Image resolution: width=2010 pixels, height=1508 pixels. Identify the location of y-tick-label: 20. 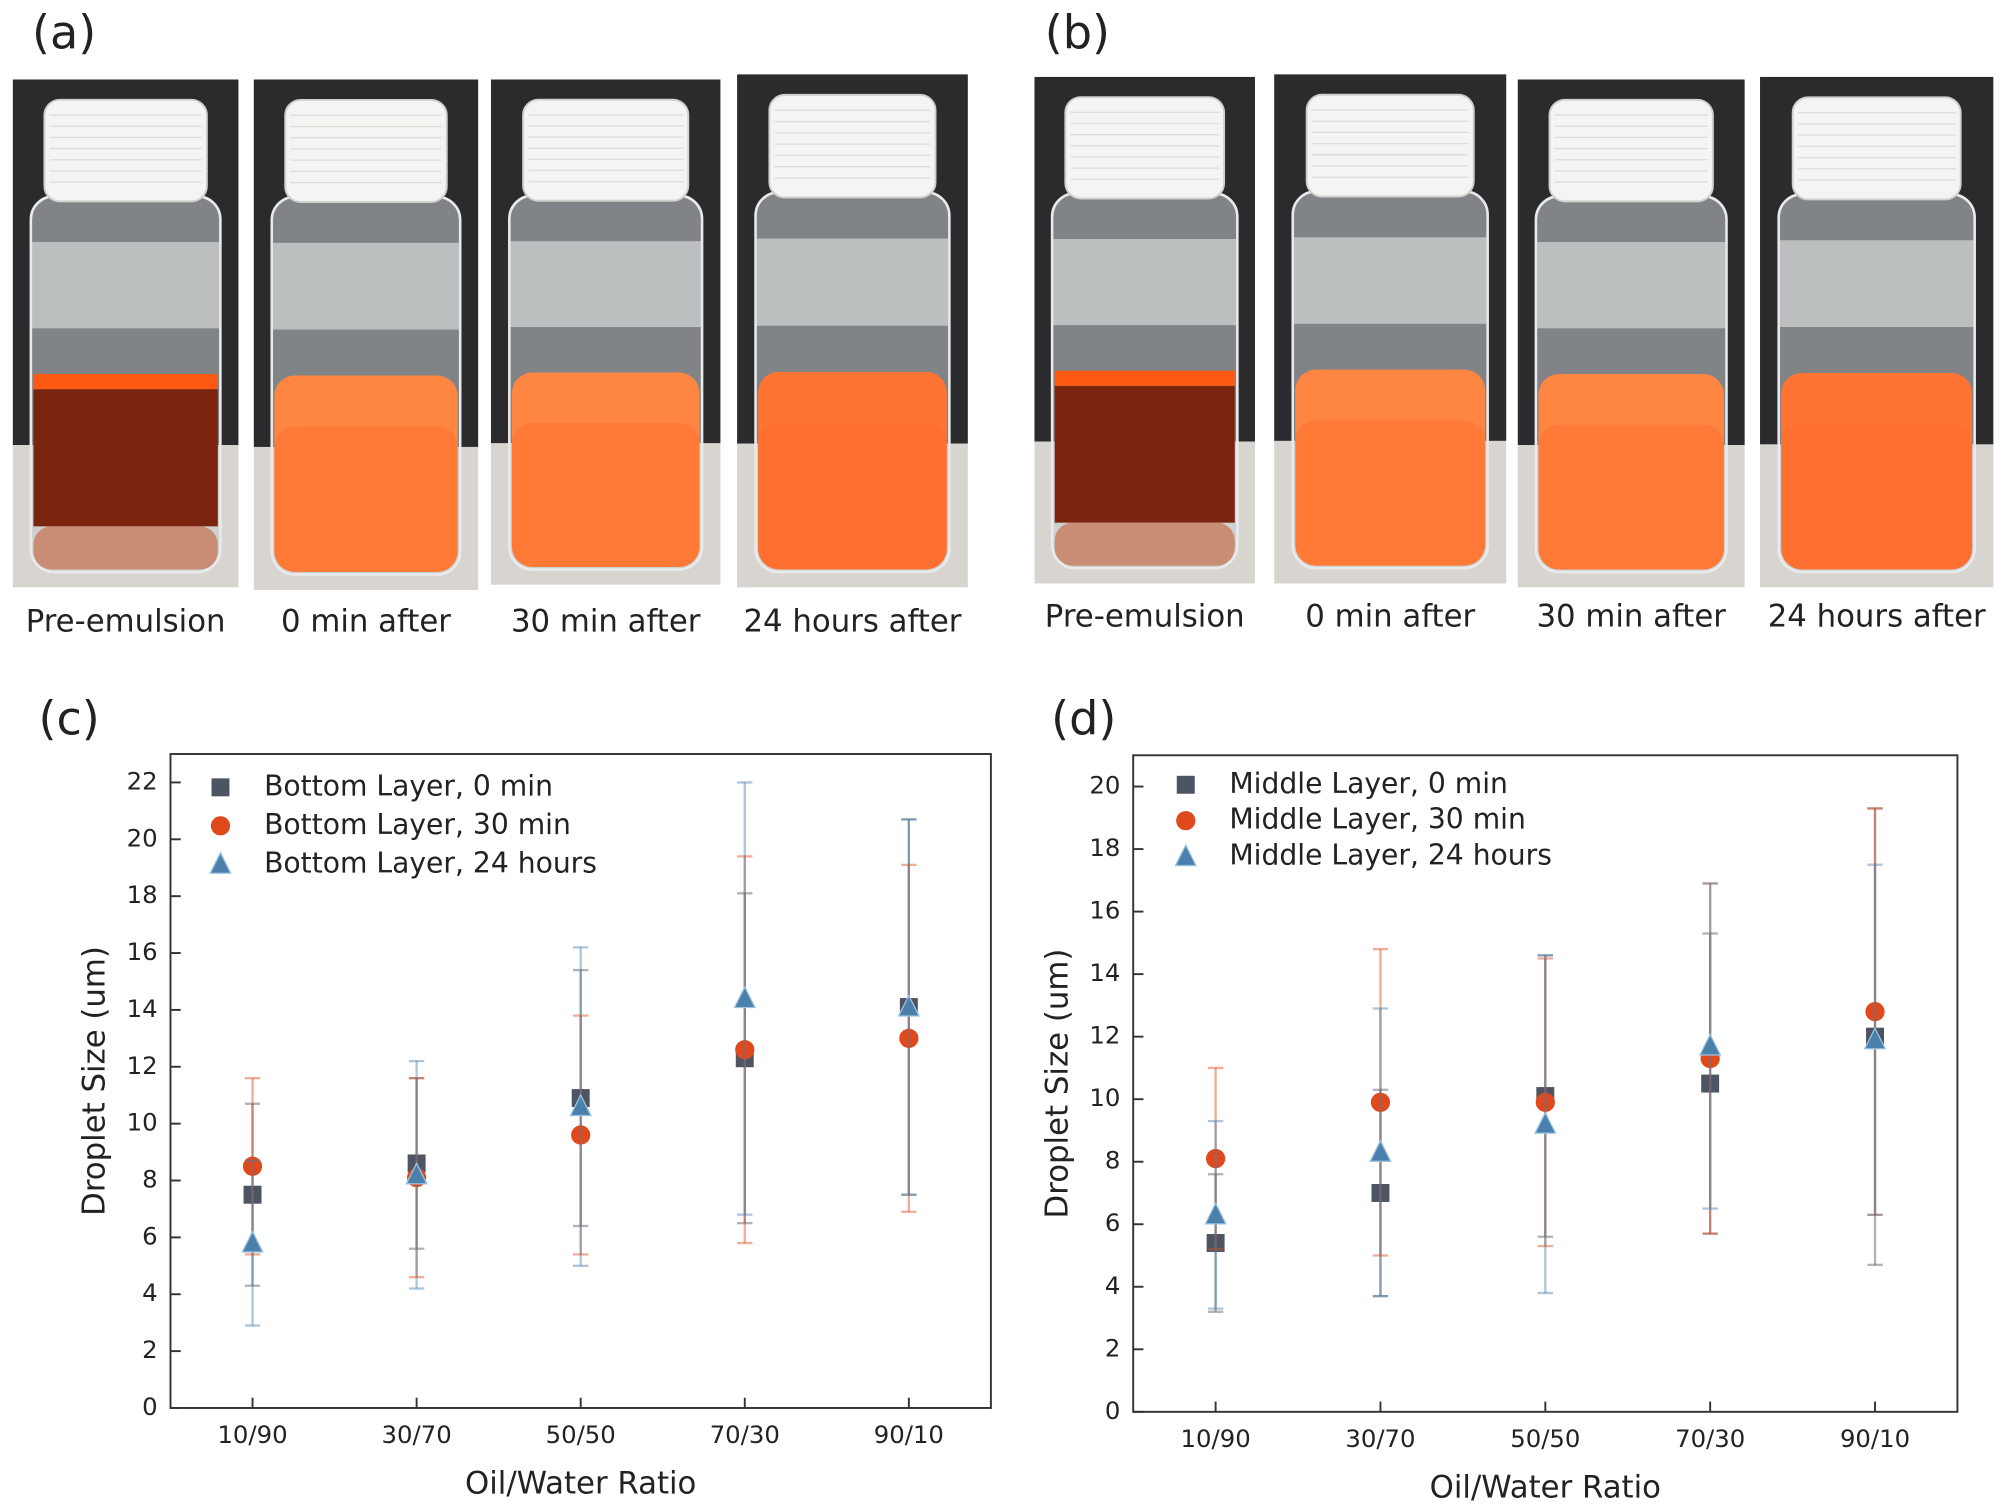
(142, 837).